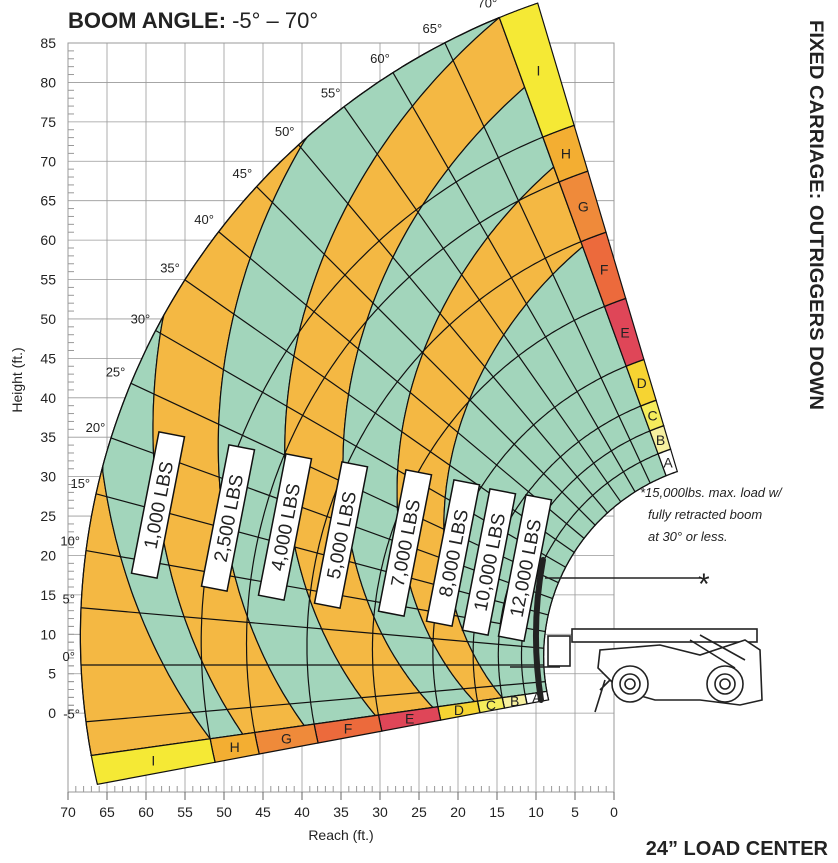  Describe the element at coordinates (815, 215) in the screenshot. I see `side-title: FIXED CARRIAGE: OUTRIGGERS DOWN` at that location.